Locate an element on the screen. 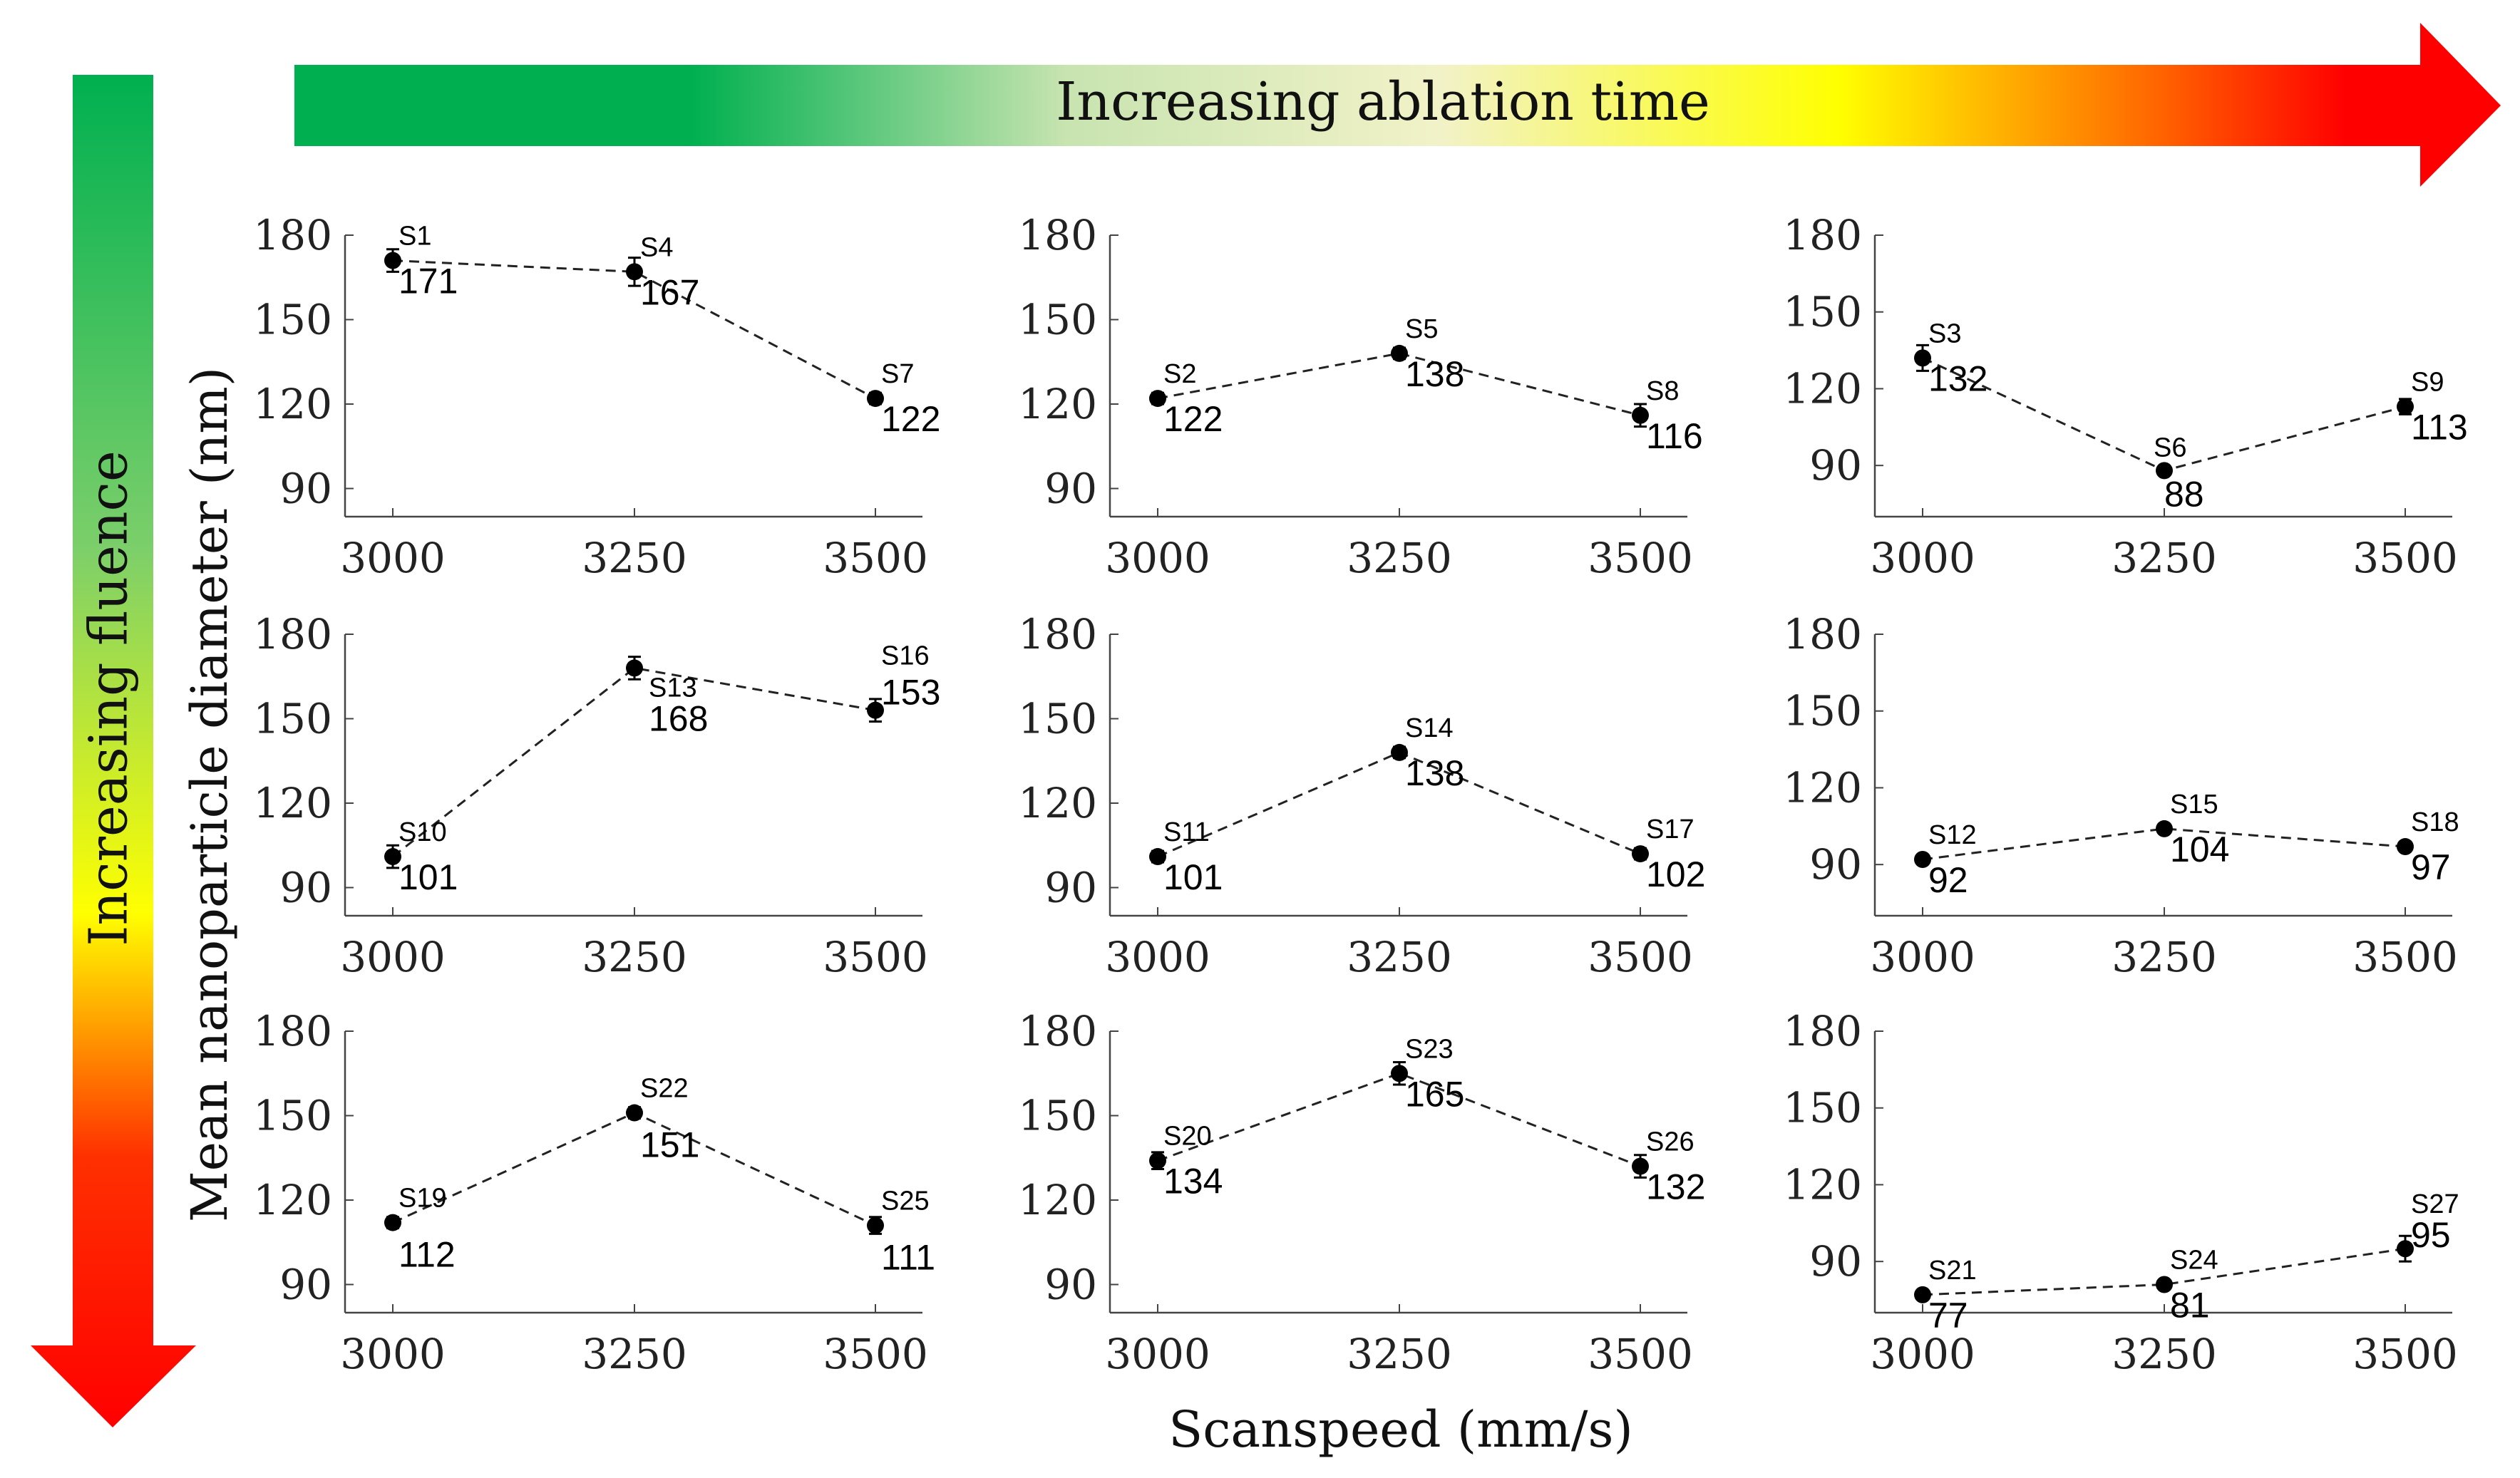 This screenshot has width=2520, height=1478. data-label: 165 is located at coordinates (1434, 1094).